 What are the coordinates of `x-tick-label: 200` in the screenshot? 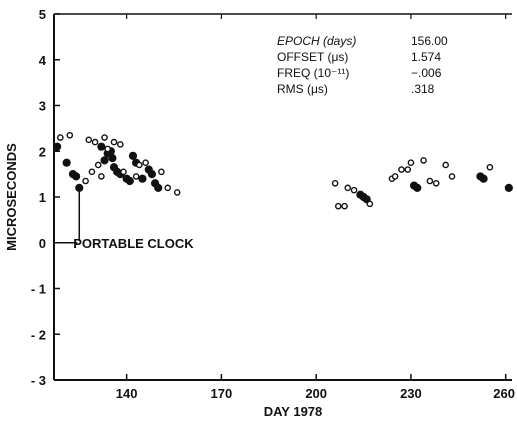 It's located at (316, 393).